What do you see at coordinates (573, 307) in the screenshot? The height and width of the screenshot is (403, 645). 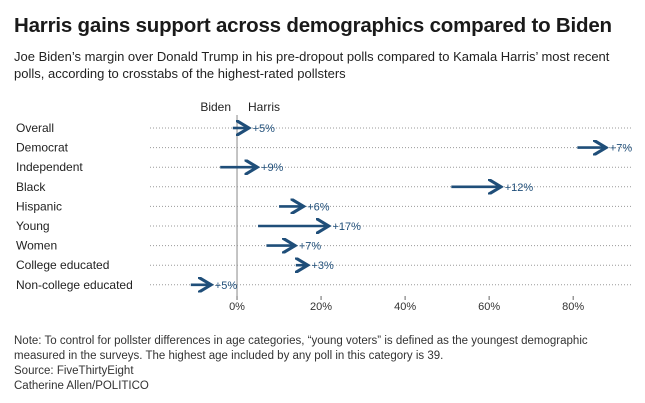 I see `x-tick-label: 80%` at bounding box center [573, 307].